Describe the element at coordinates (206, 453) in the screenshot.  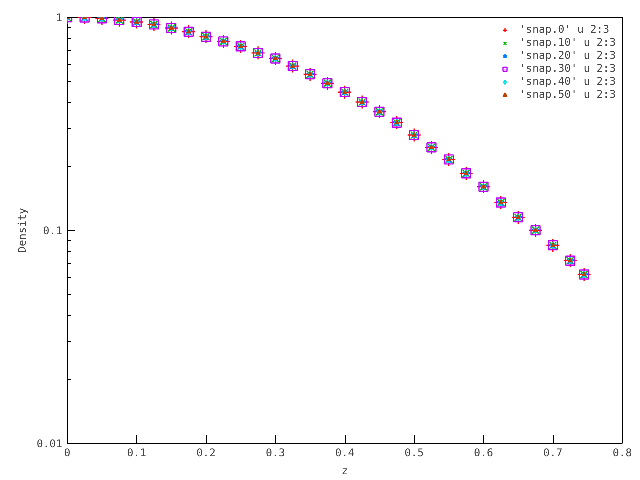
I see `x-tick-label: 0.2` at that location.